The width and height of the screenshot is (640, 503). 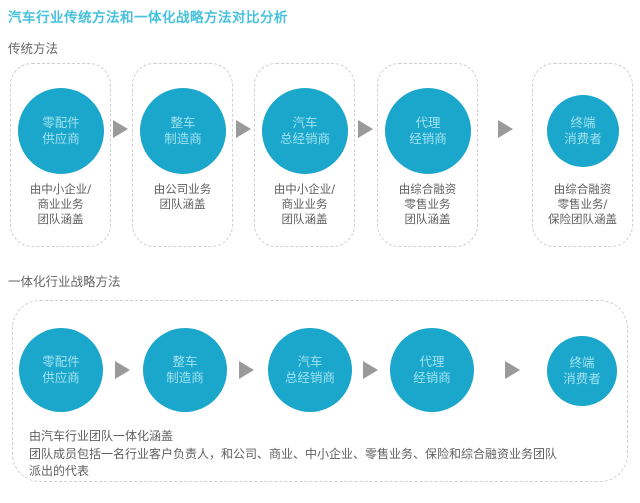 I want to click on traditional-step-box-4: 代理 经销商 由综合融资 零售业务 团队涵盖, so click(x=427, y=155).